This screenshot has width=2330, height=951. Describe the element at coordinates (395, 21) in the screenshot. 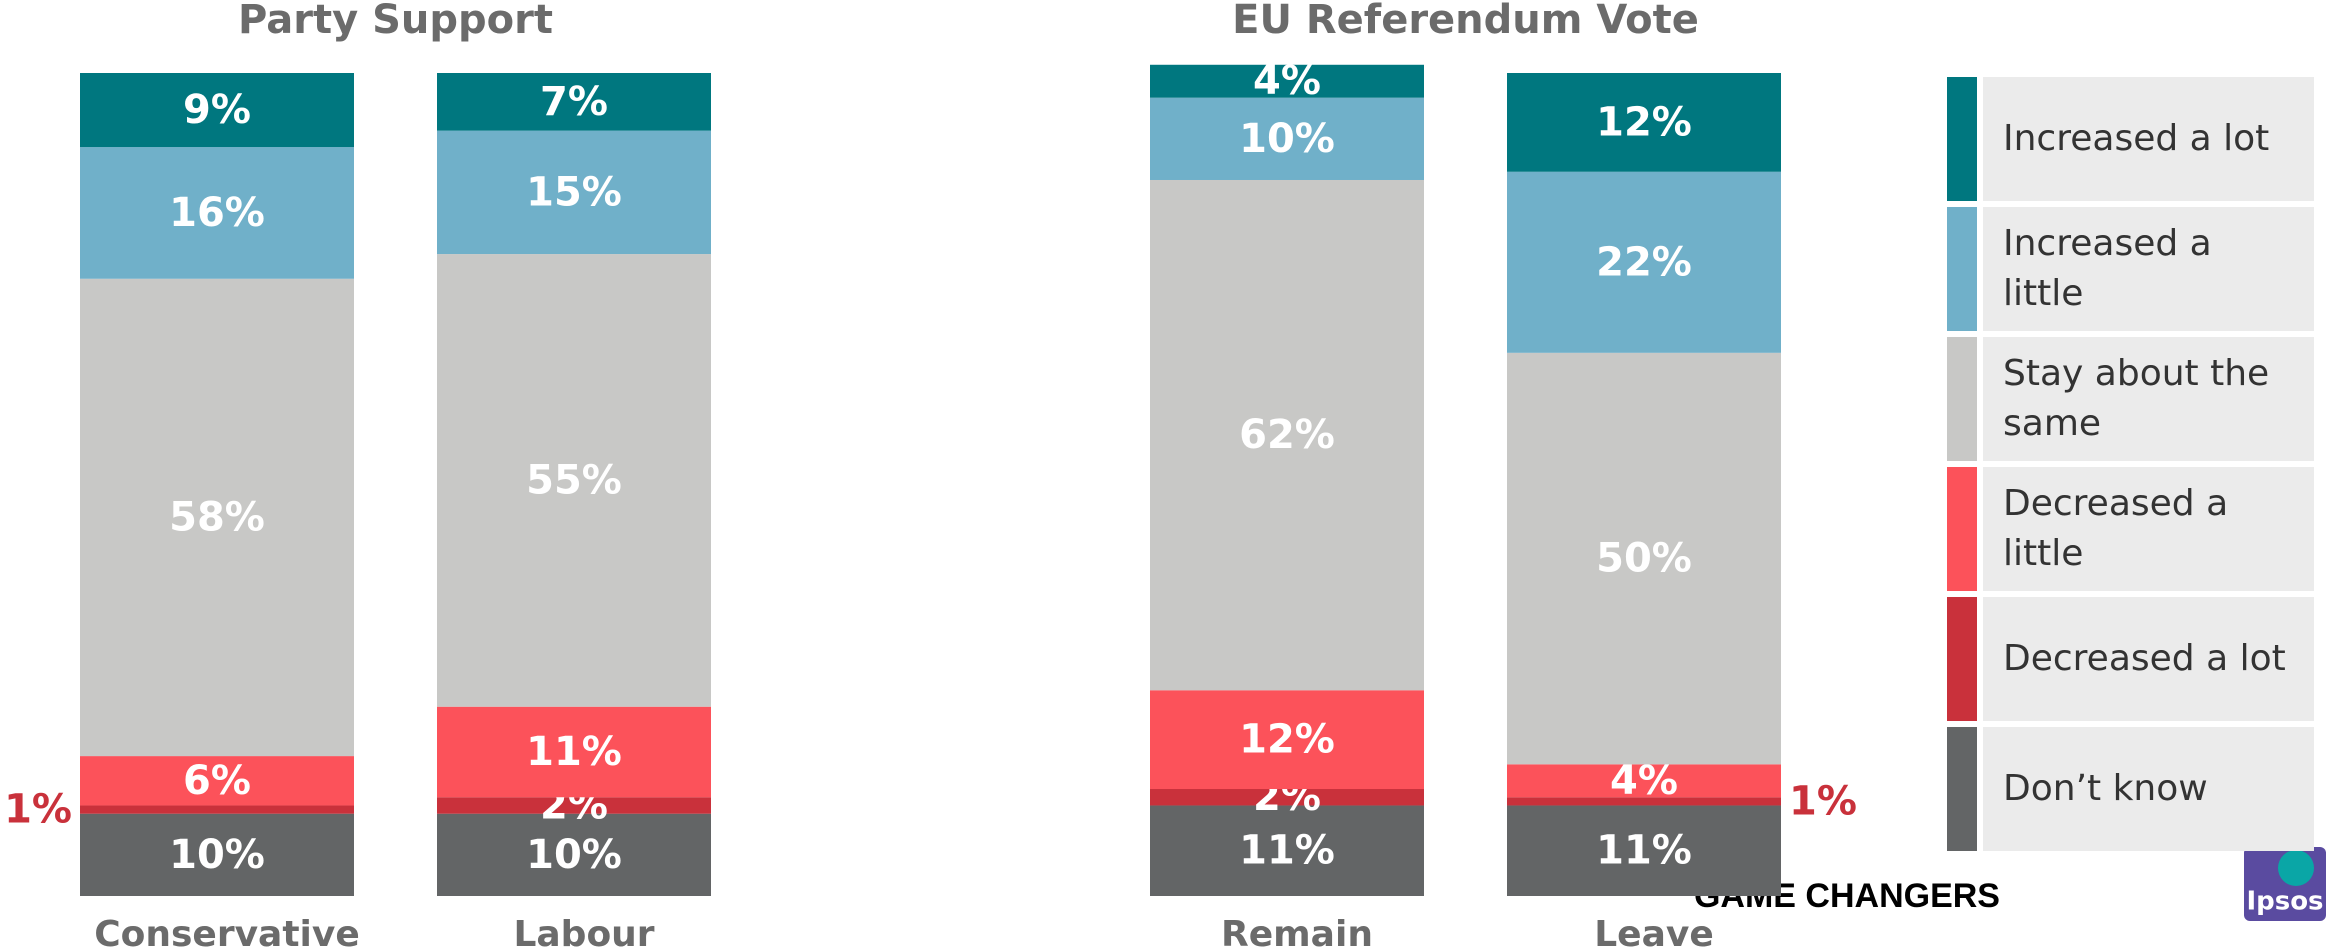

I see `group-title: Party Support` at that location.